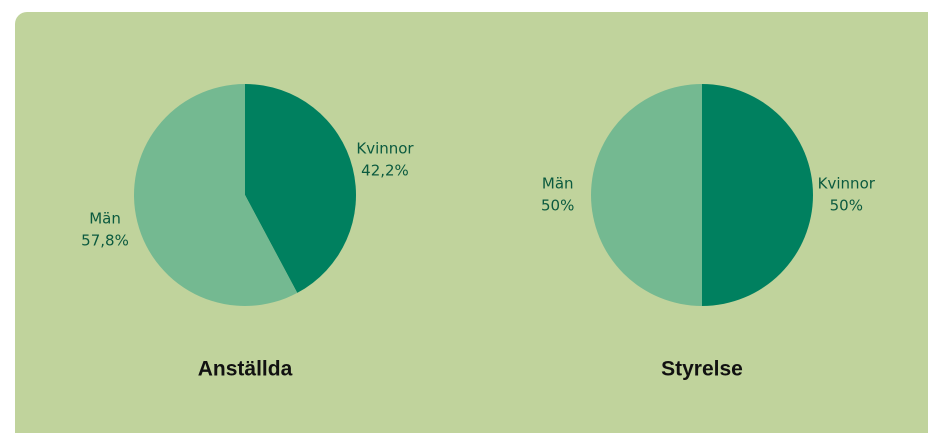 This screenshot has width=928, height=433. Describe the element at coordinates (105, 241) in the screenshot. I see `slice-value: 57,8%` at that location.